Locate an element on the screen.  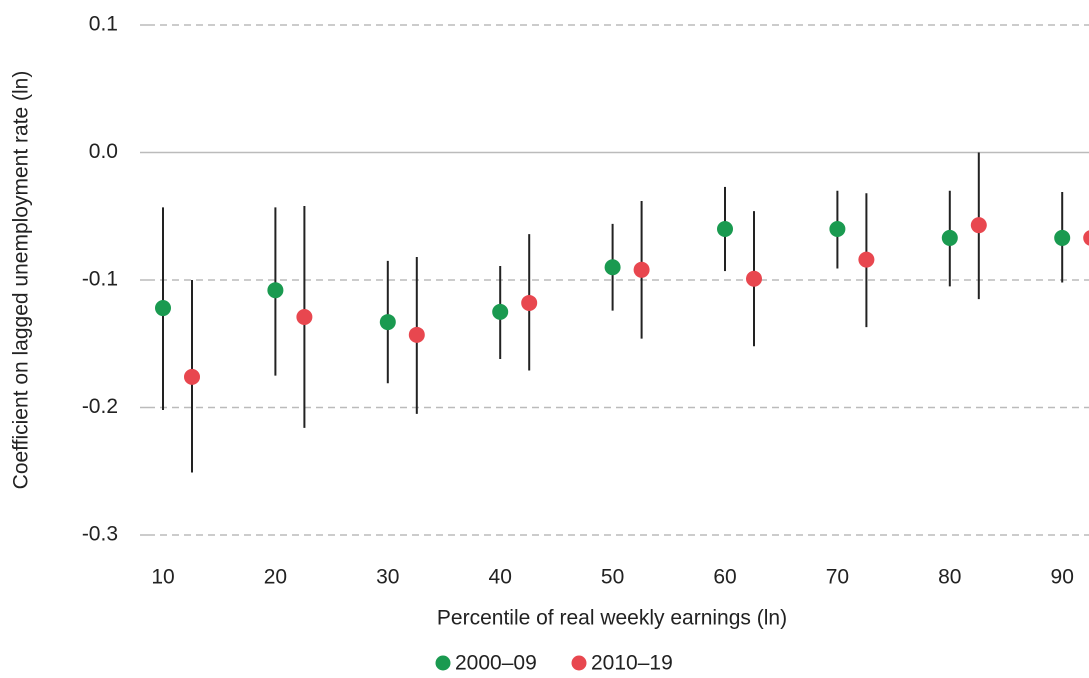
y-tick-label: 0.0 is located at coordinates (103, 151).